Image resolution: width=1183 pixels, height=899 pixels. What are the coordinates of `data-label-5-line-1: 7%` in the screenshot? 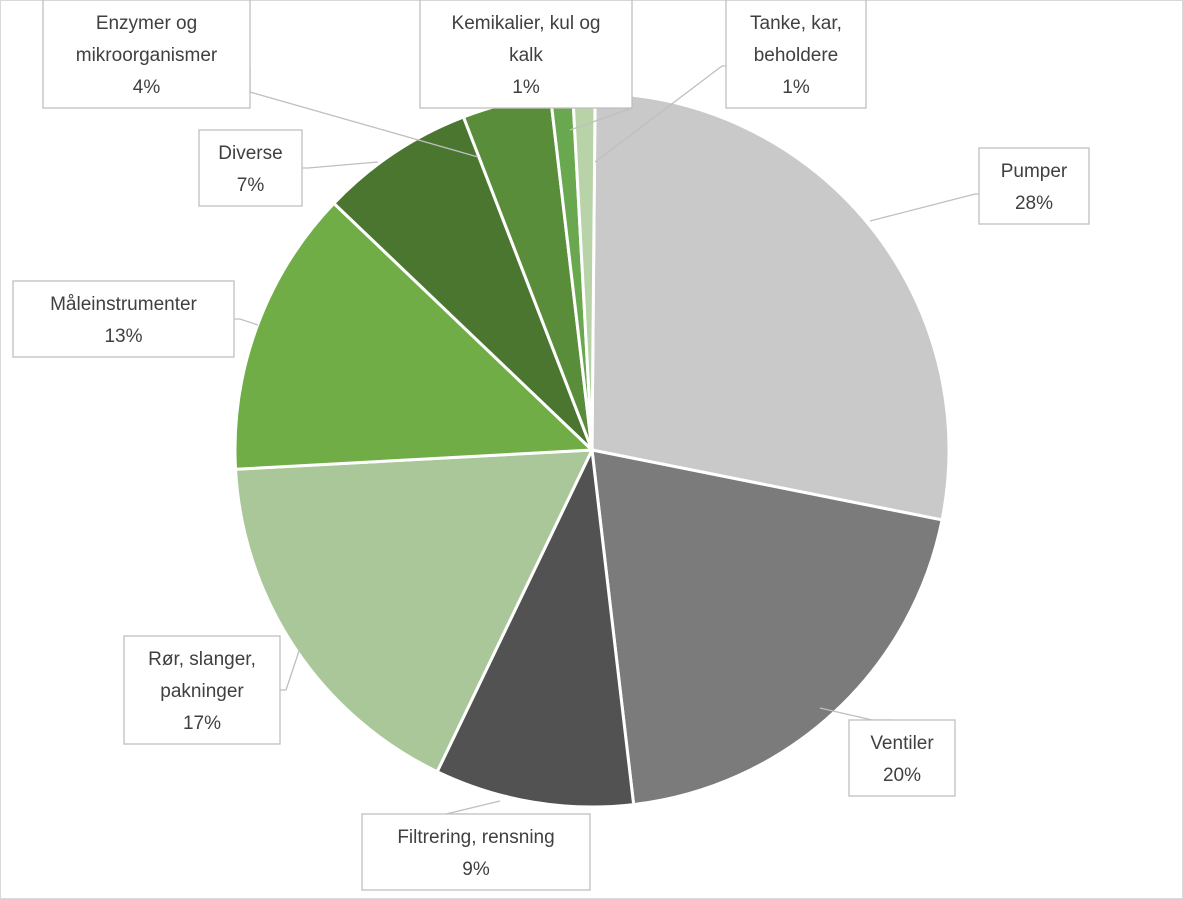 It's located at (251, 185).